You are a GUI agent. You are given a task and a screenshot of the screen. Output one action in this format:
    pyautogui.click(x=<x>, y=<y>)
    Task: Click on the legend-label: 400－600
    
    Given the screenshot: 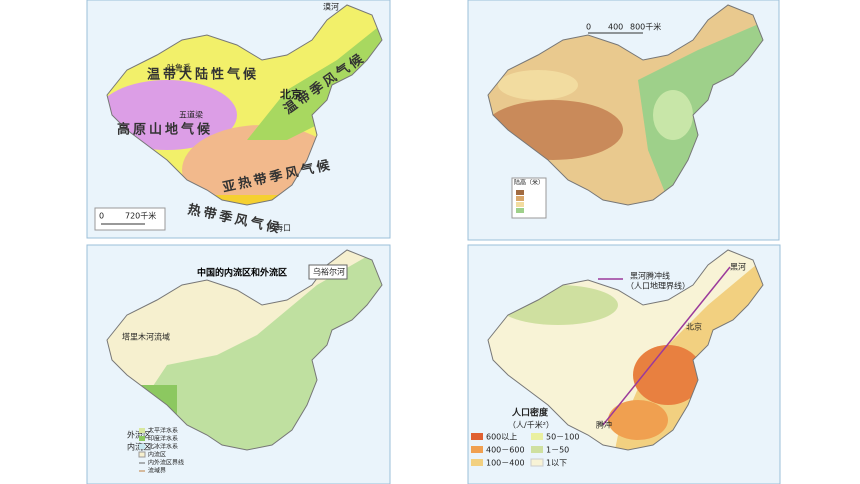 What is the action you would take?
    pyautogui.click(x=505, y=450)
    